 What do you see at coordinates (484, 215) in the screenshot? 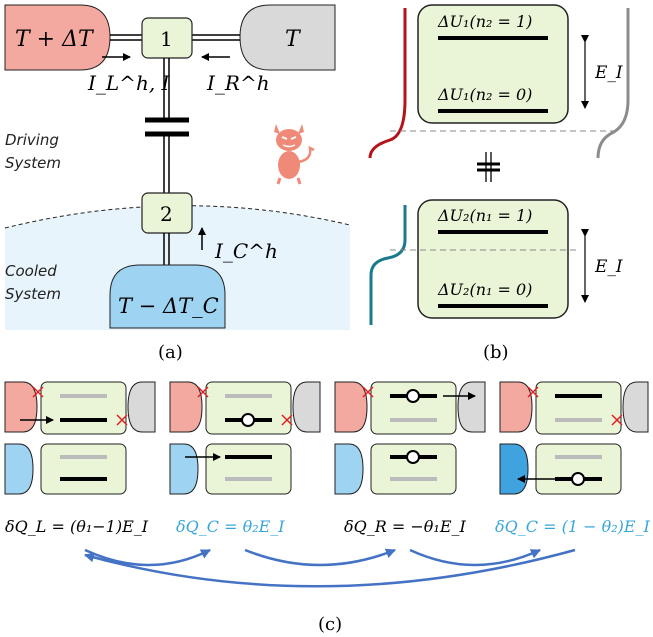
I see `level-2-upper-label: ΔU₂(n₁ = 1)` at bounding box center [484, 215].